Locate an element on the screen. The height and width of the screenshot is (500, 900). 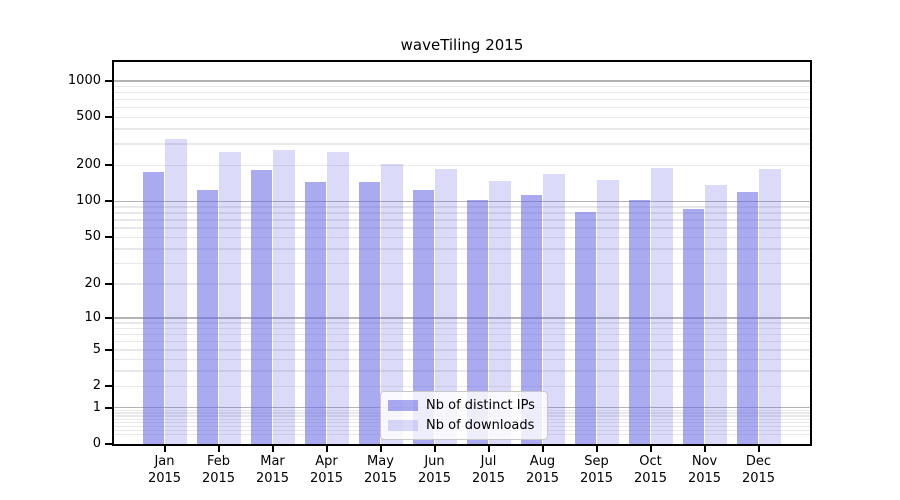
legend-swatch-downloads is located at coordinates (403, 425).